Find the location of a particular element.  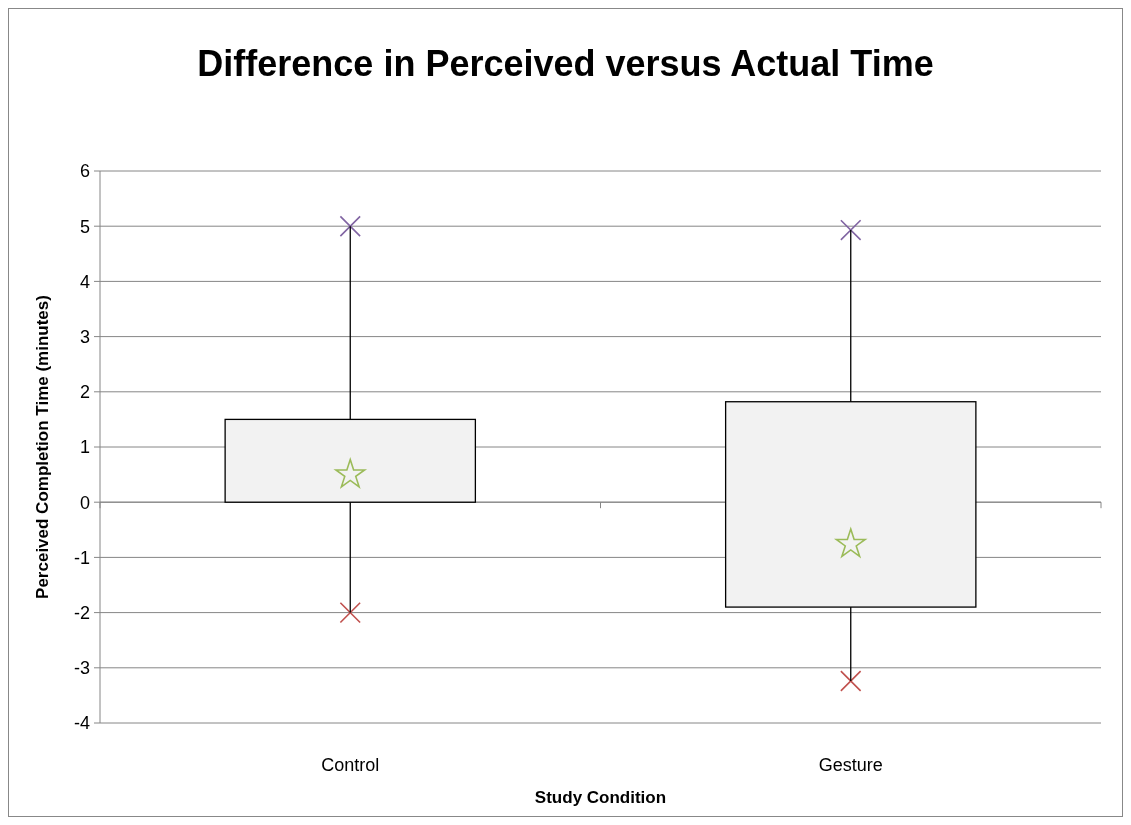

x-axis-title: Study Condition is located at coordinates (600, 797).